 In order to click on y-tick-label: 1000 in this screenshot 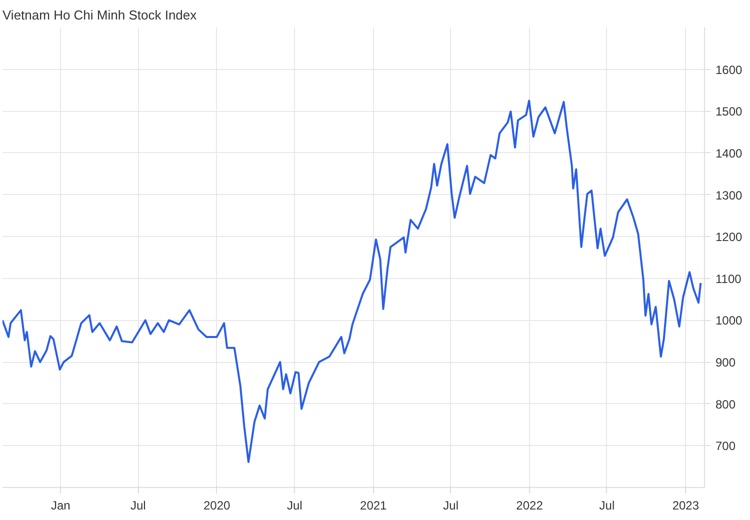, I will do `click(729, 321)`.